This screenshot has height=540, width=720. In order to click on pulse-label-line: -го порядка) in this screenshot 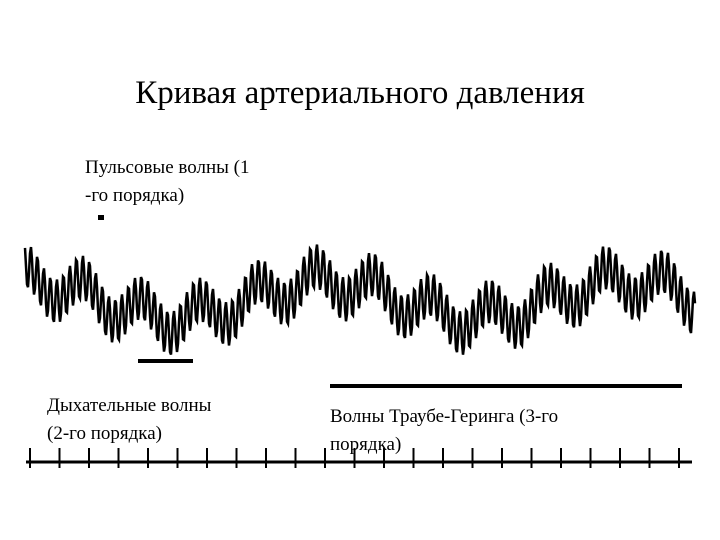, I will do `click(134, 195)`.